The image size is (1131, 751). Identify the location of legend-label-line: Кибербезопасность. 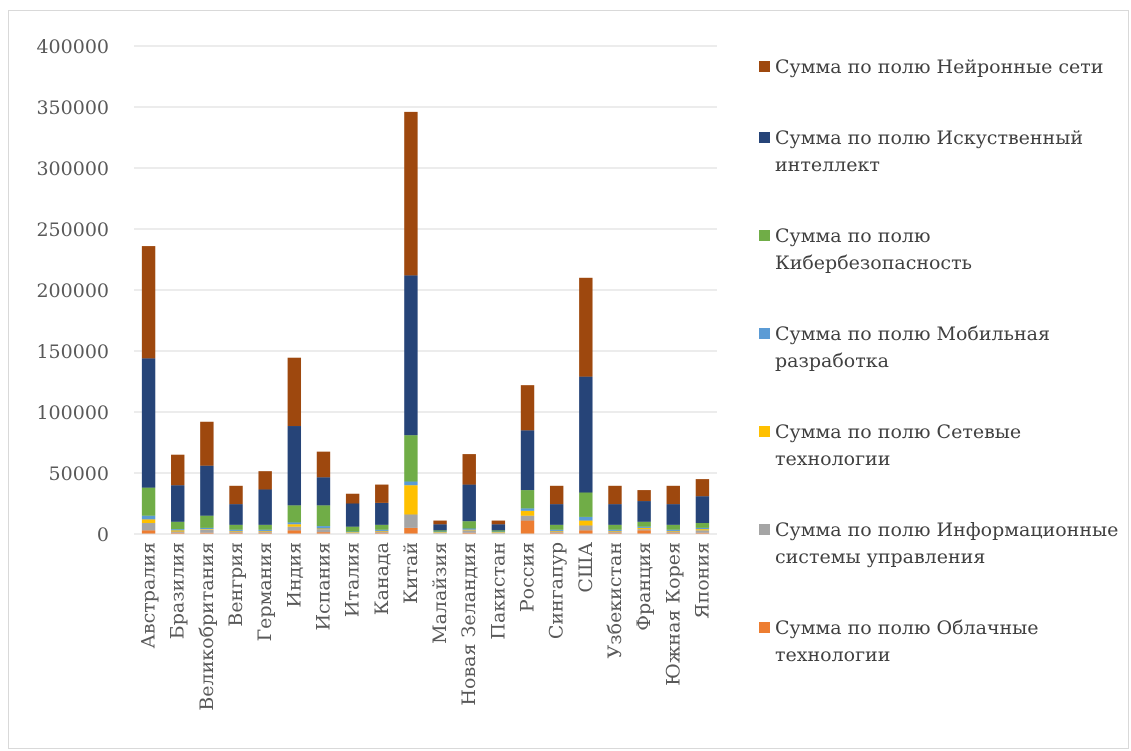
(873, 263).